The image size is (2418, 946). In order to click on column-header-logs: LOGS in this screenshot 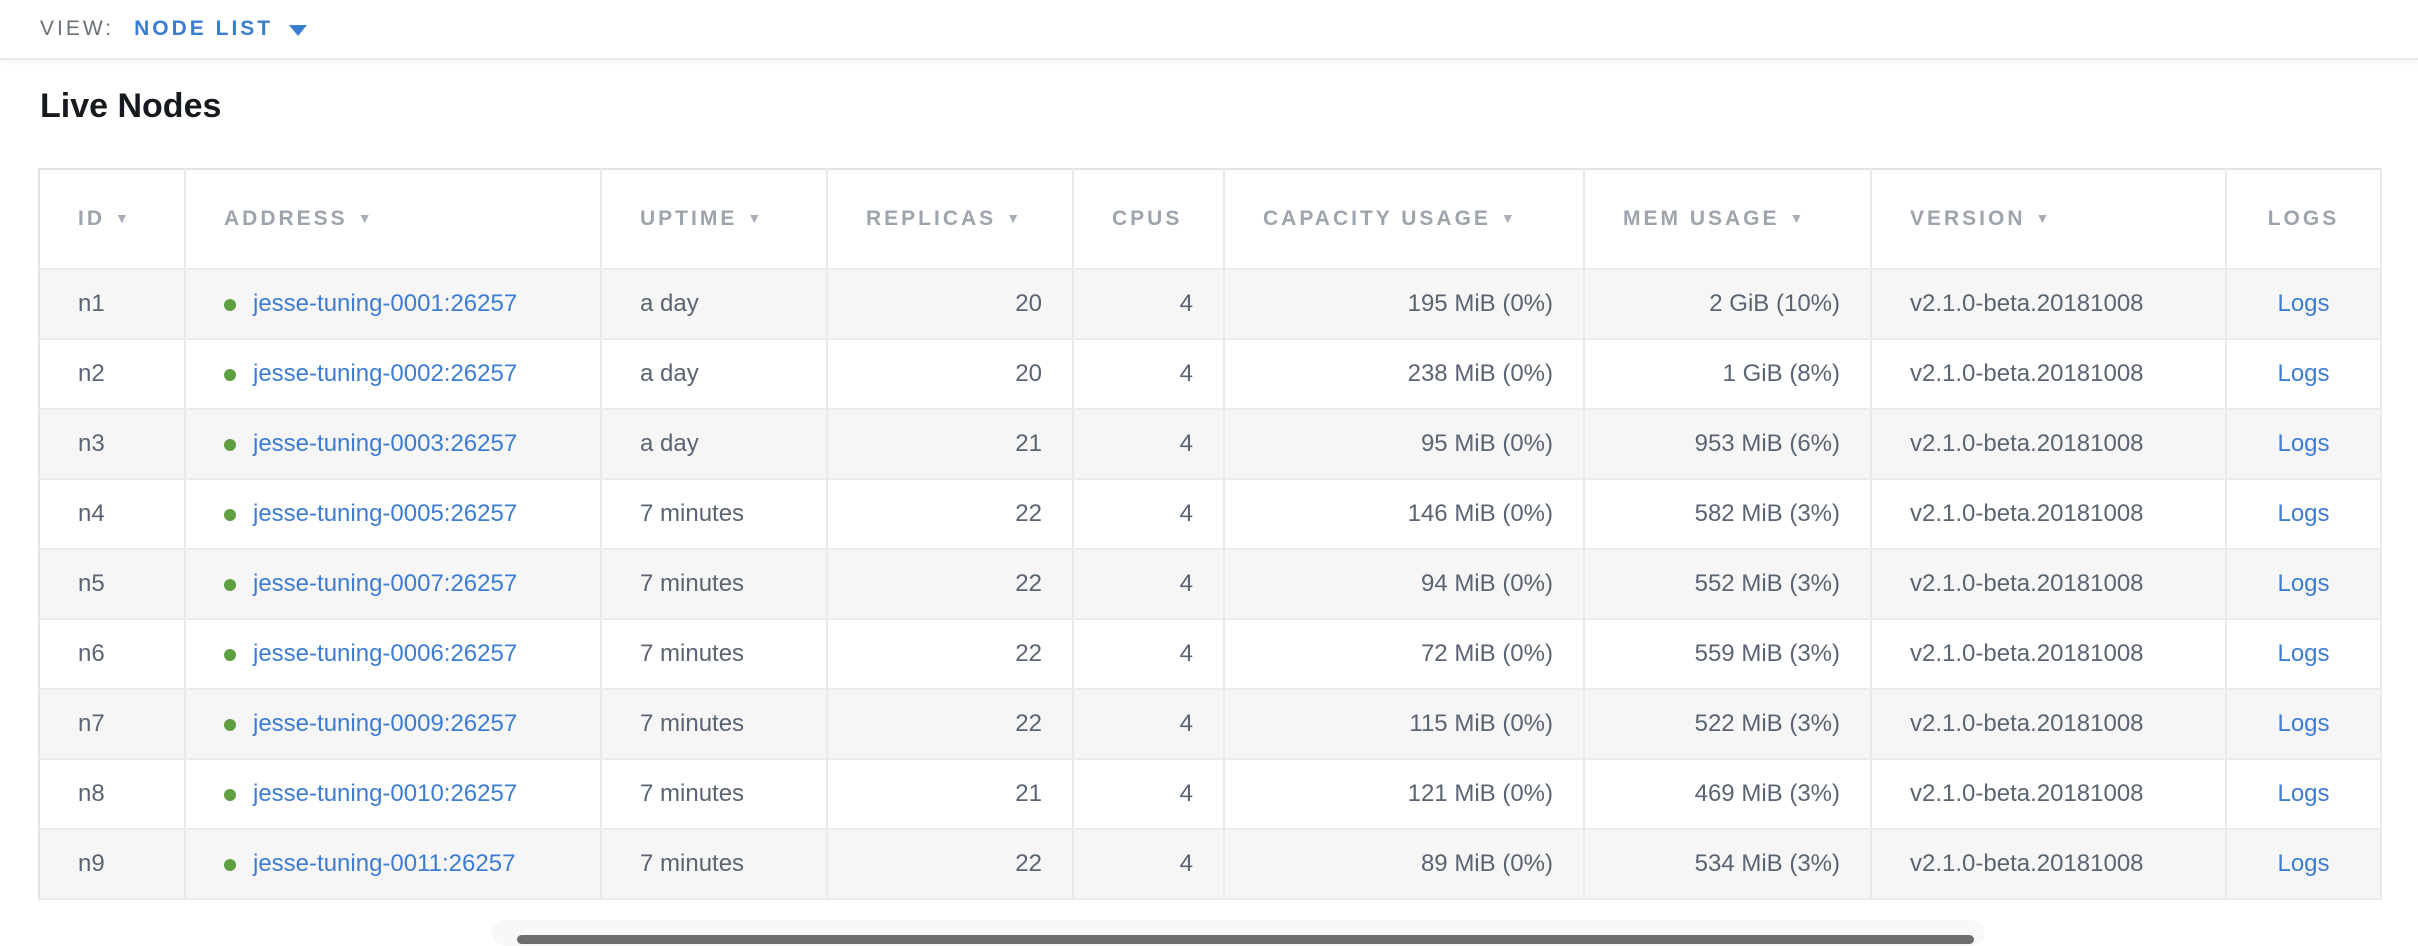, I will do `click(2304, 219)`.